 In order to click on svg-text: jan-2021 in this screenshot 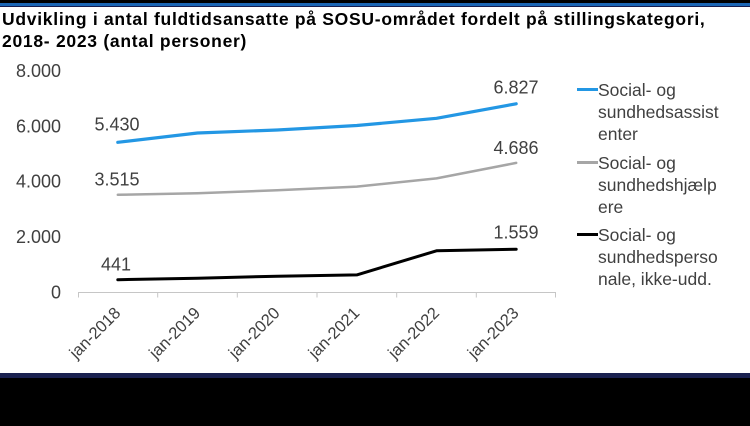, I will do `click(333, 333)`.